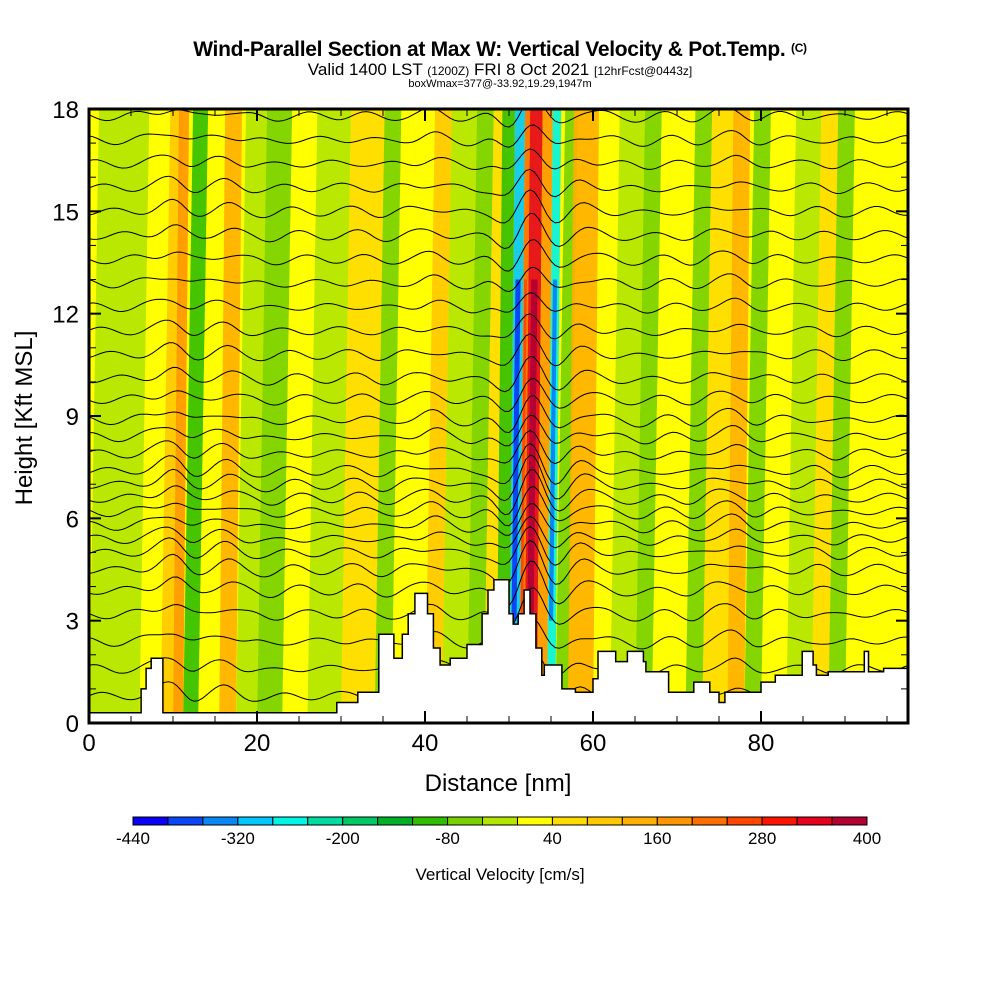  What do you see at coordinates (65, 315) in the screenshot?
I see `y-tick-label: 12` at bounding box center [65, 315].